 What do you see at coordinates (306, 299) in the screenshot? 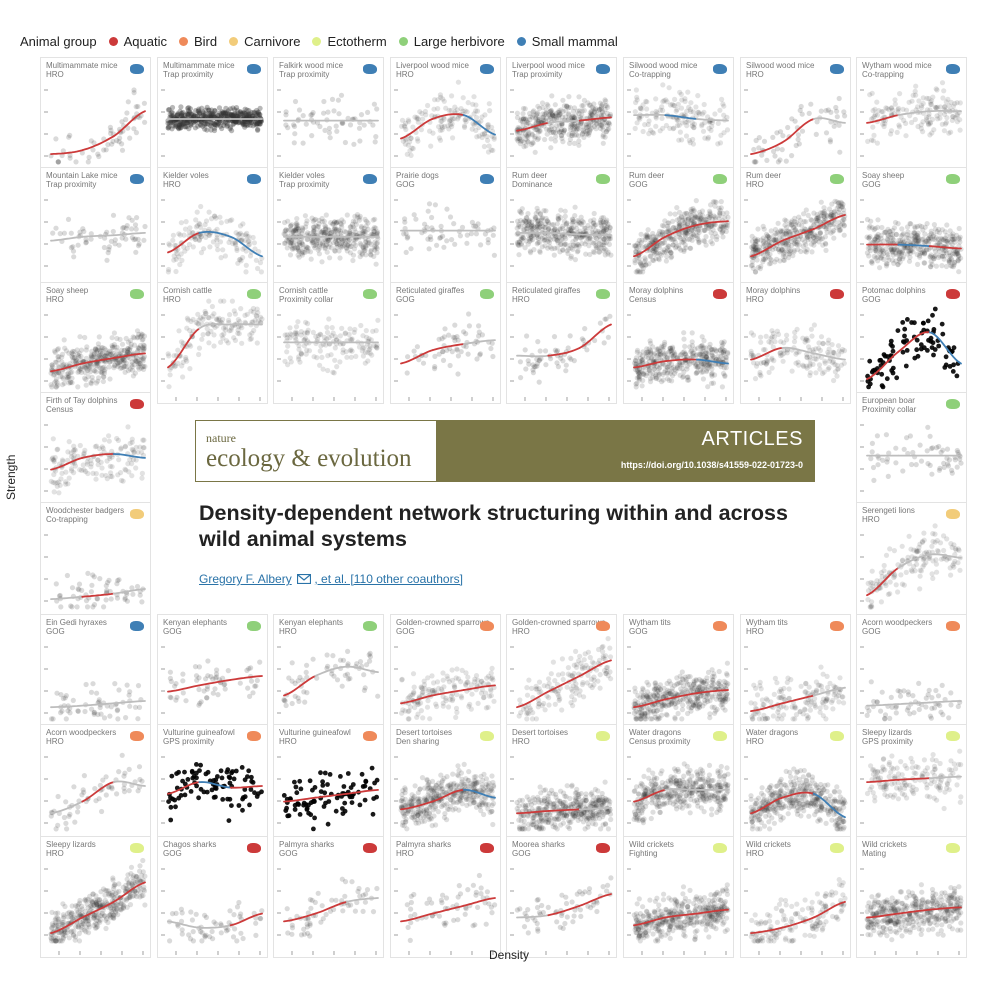
I see `panel-method: Proximity collar` at bounding box center [306, 299].